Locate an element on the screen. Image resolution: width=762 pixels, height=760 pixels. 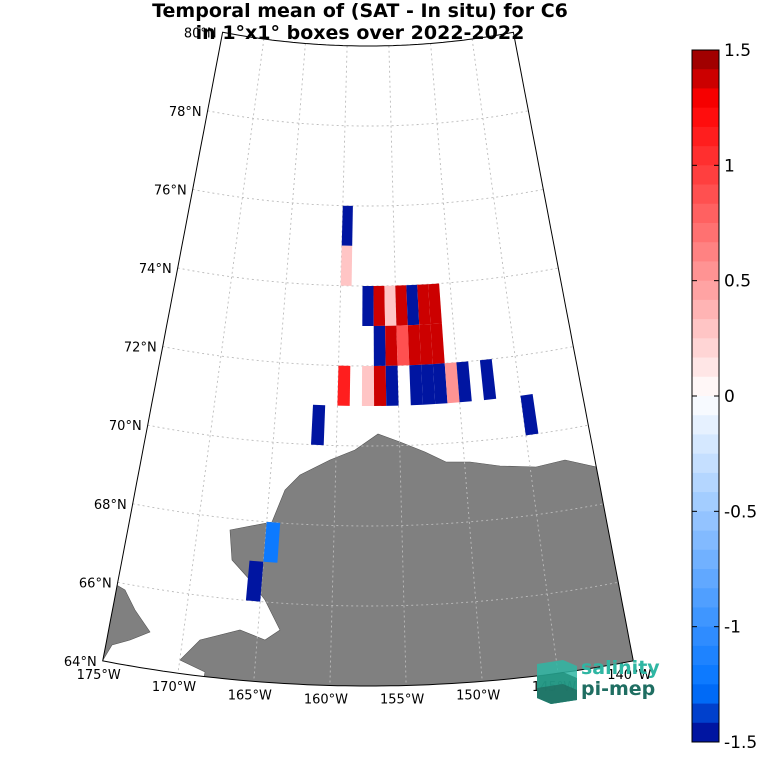
lat-label: 66°N is located at coordinates (95, 583).